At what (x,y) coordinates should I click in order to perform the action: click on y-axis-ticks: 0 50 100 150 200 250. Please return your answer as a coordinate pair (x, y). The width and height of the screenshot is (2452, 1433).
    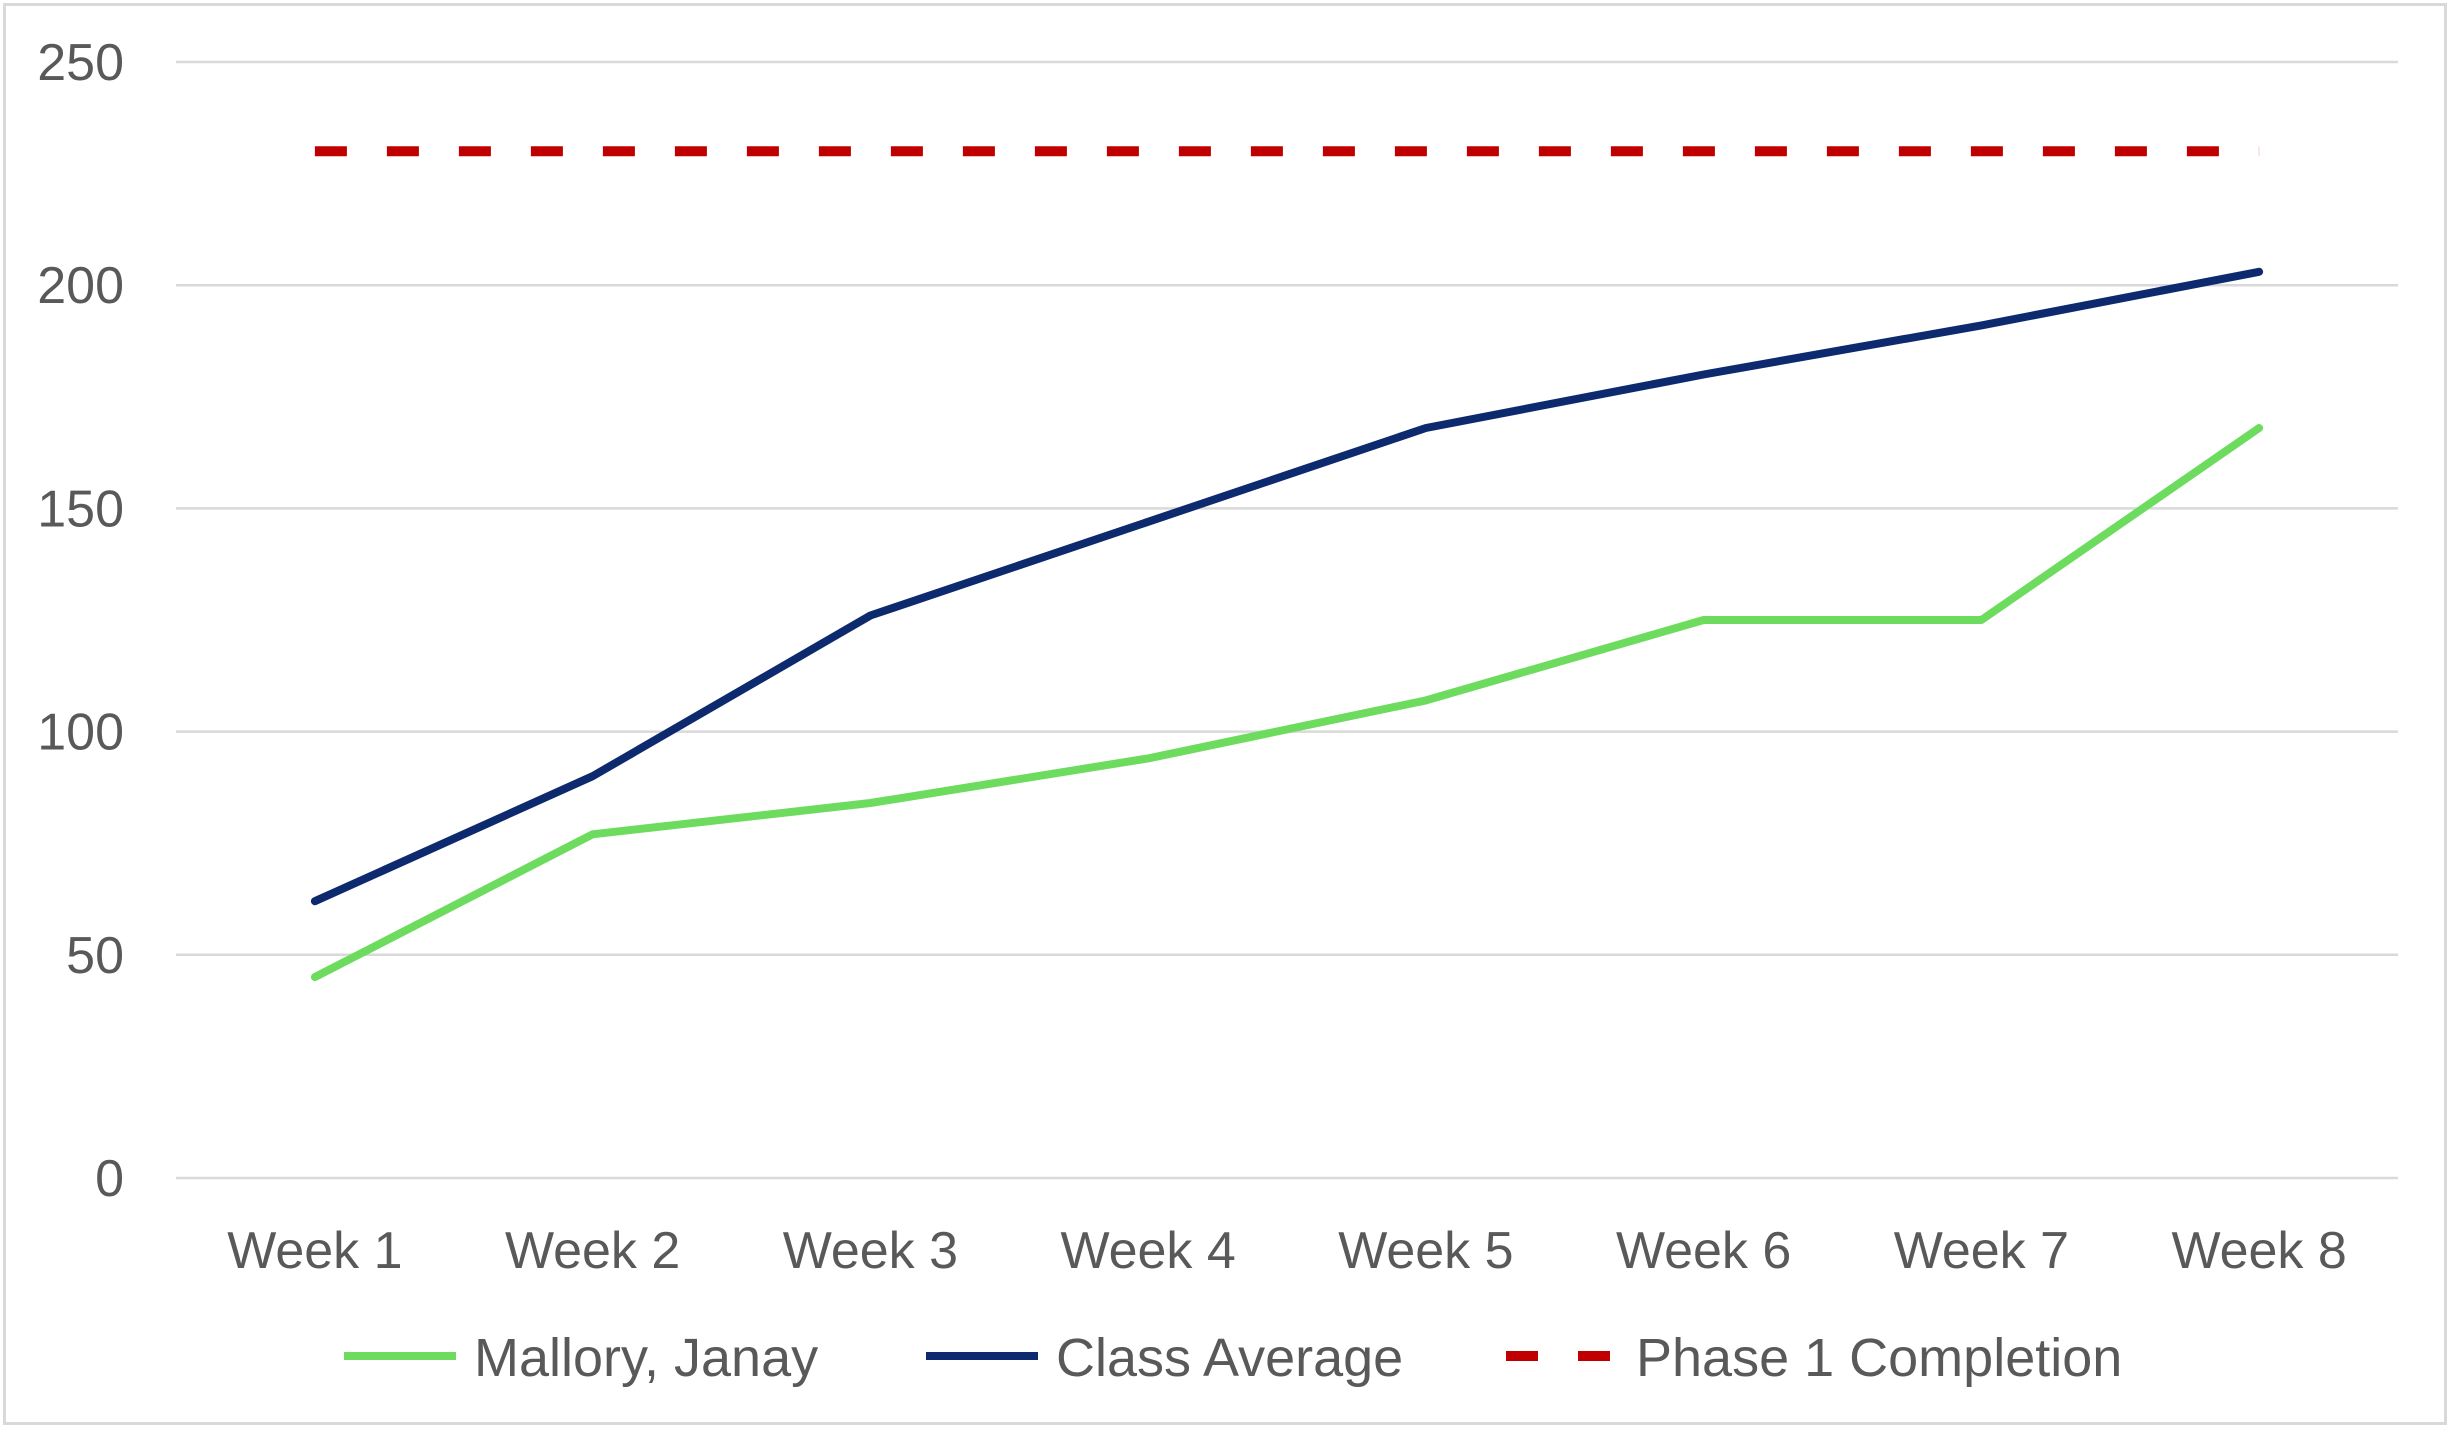
    Looking at the image, I should click on (80, 621).